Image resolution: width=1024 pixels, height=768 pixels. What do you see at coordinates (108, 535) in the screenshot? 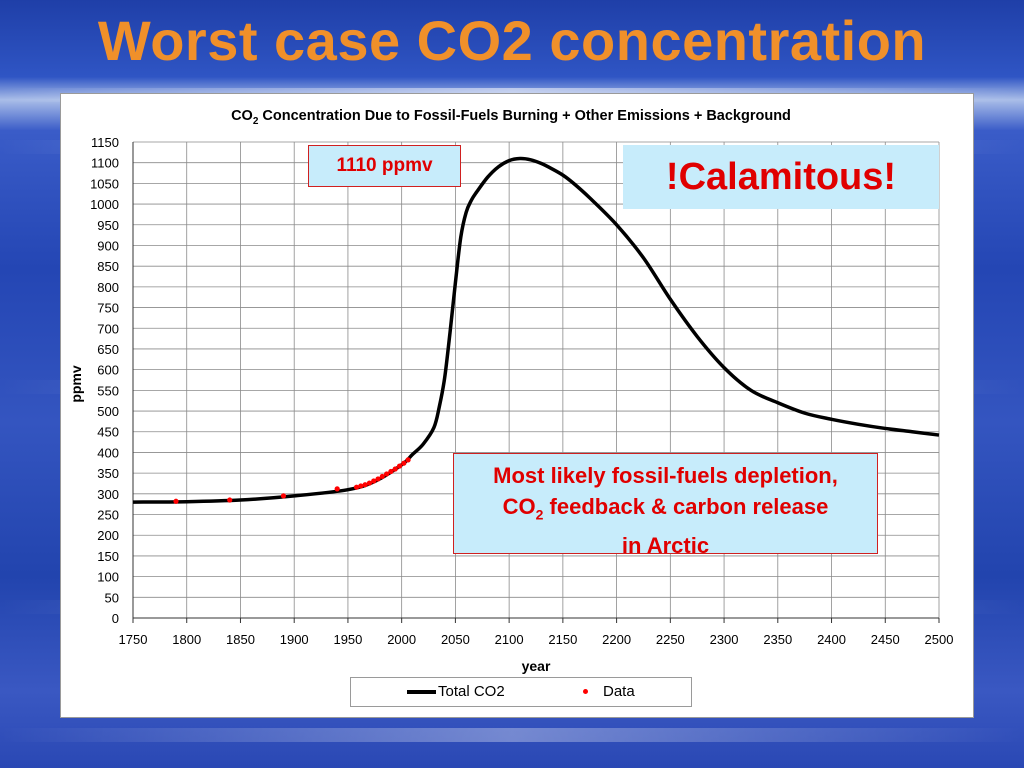
I see `y-tick-label: 200` at bounding box center [108, 535].